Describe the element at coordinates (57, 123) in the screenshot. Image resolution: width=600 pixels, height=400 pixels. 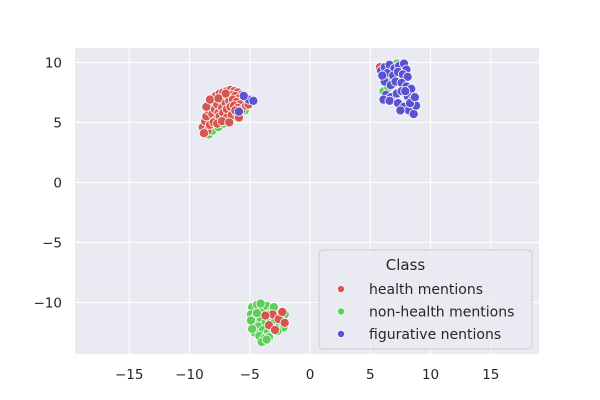
I see `y-tick-label: 5` at that location.